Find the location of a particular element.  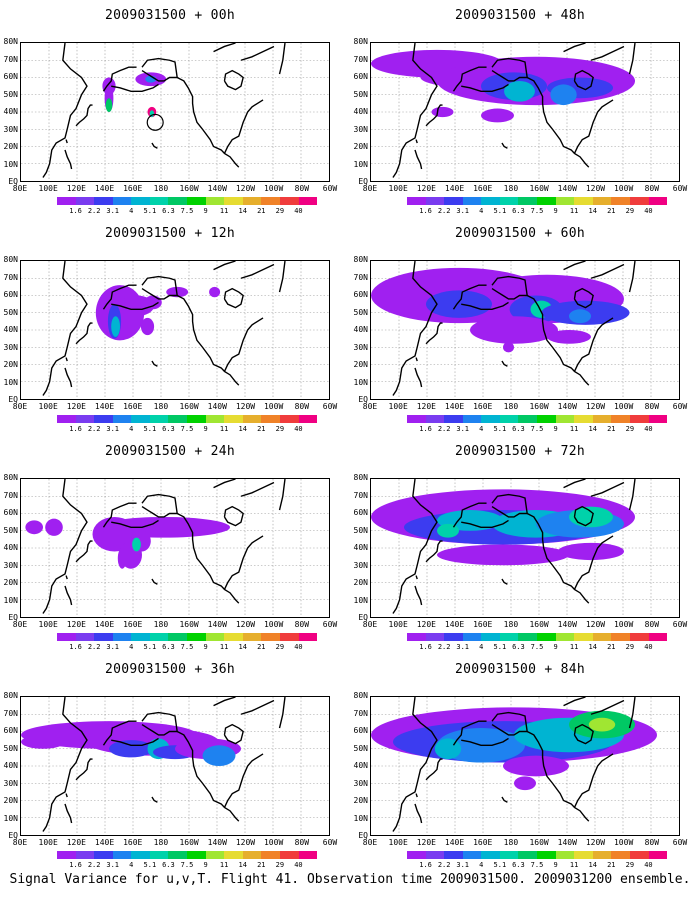

lon-tick-label: 100E is located at coordinates (48, 842).